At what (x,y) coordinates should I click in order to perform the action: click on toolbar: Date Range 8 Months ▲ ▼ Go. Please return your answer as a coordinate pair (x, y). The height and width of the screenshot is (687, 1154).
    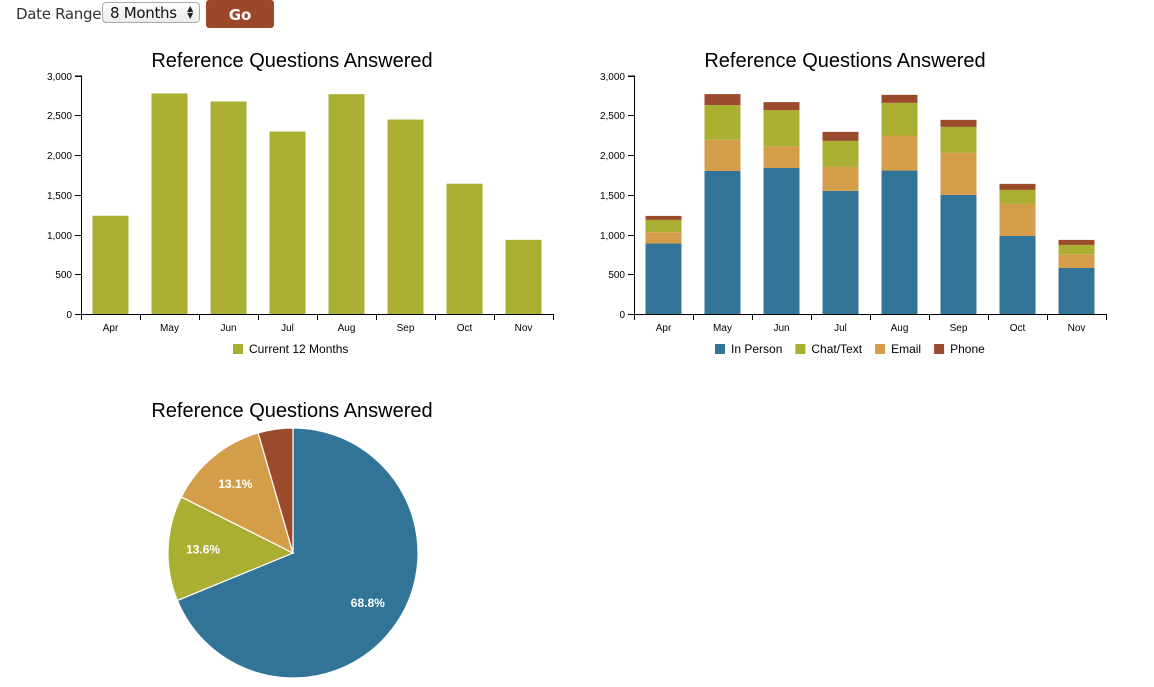
    Looking at the image, I should click on (200, 15).